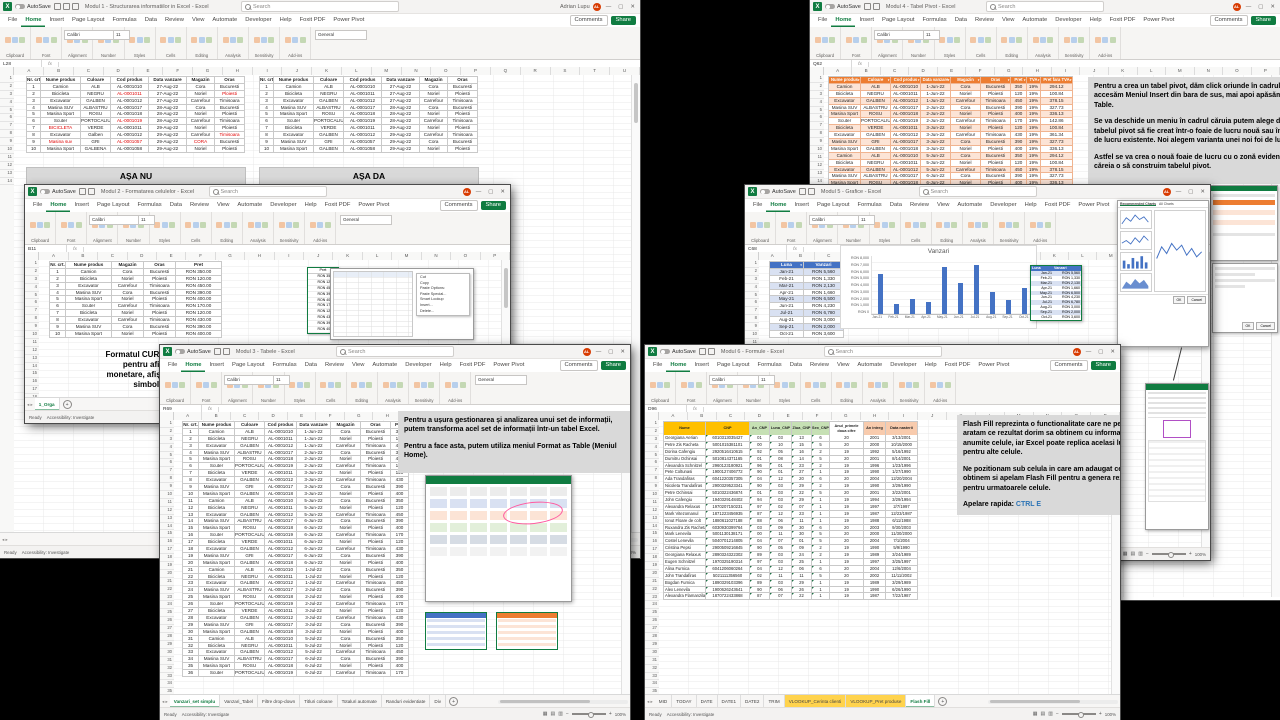  What do you see at coordinates (47, 404) in the screenshot?
I see `sheet-tab: 1_Orga` at bounding box center [47, 404].